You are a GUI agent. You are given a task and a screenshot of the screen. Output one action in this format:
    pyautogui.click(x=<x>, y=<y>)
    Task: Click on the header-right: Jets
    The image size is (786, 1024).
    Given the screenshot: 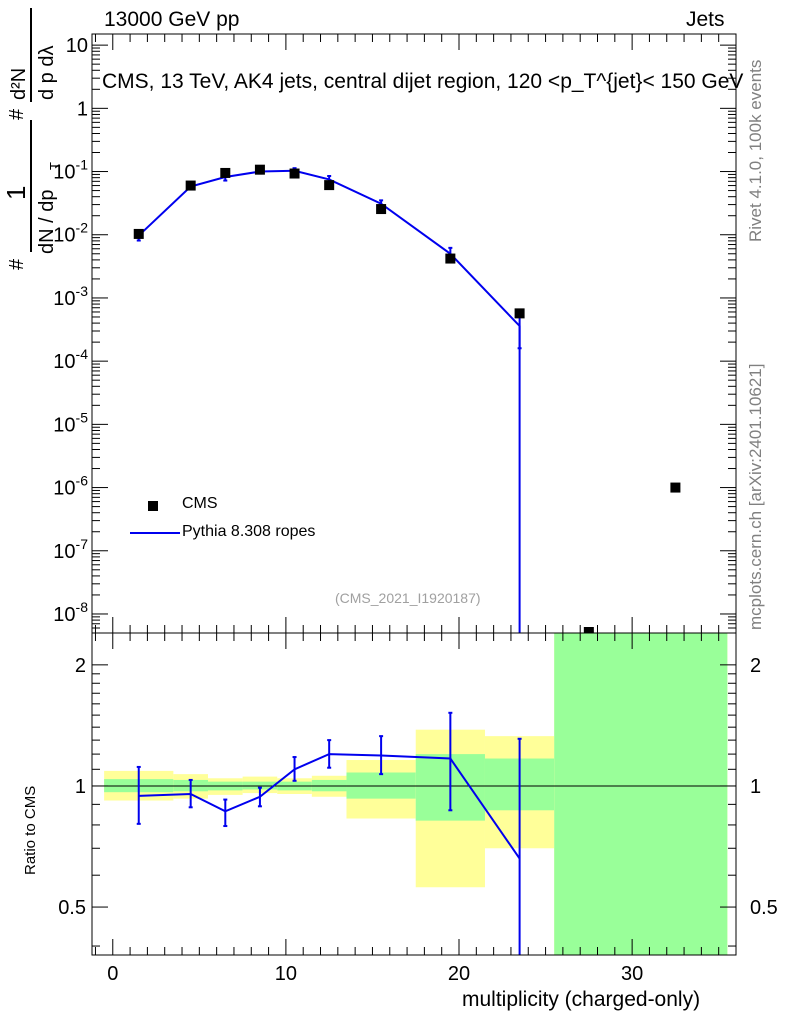 What is the action you would take?
    pyautogui.click(x=705, y=19)
    